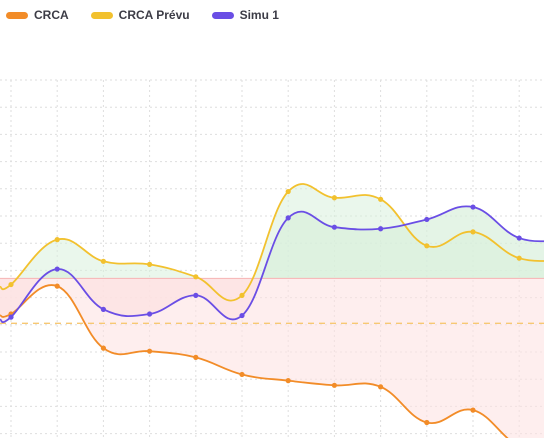  What do you see at coordinates (259, 15) in the screenshot?
I see `legend-label-simu-1: Simu 1` at bounding box center [259, 15].